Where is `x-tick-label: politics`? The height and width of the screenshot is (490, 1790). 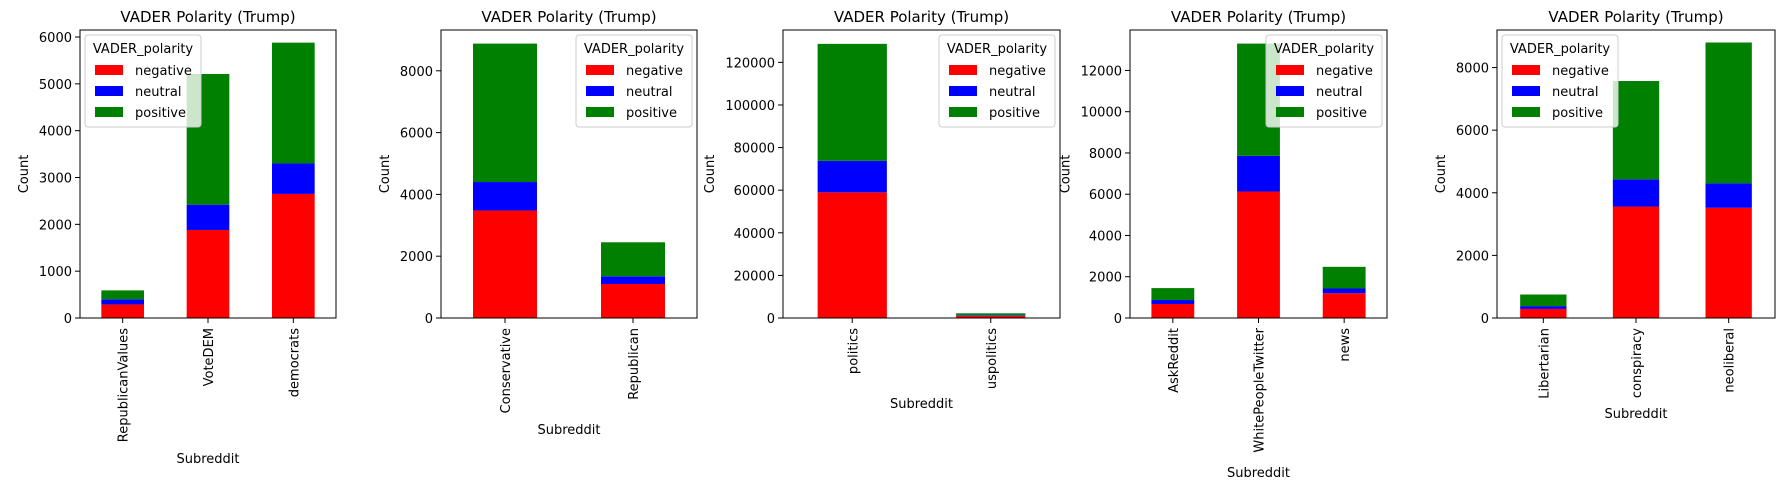
x-tick-label: politics is located at coordinates (853, 351).